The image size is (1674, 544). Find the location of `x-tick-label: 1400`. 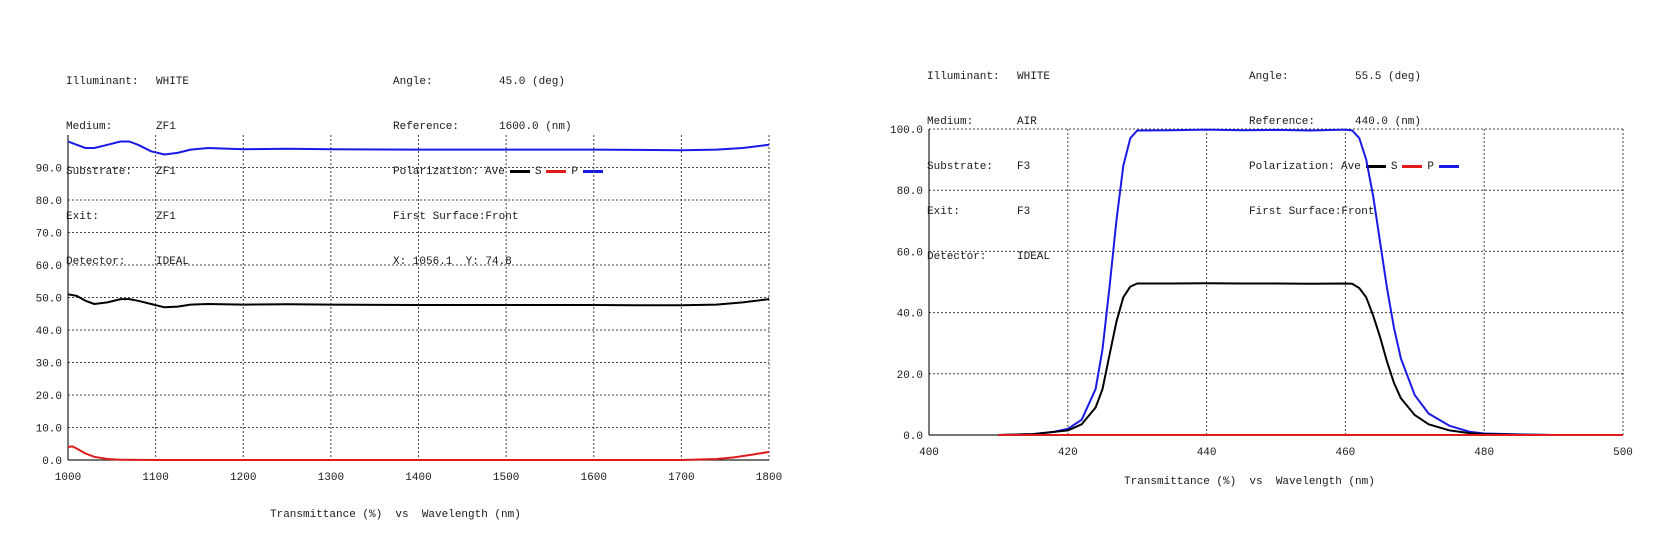

x-tick-label: 1400 is located at coordinates (418, 478).